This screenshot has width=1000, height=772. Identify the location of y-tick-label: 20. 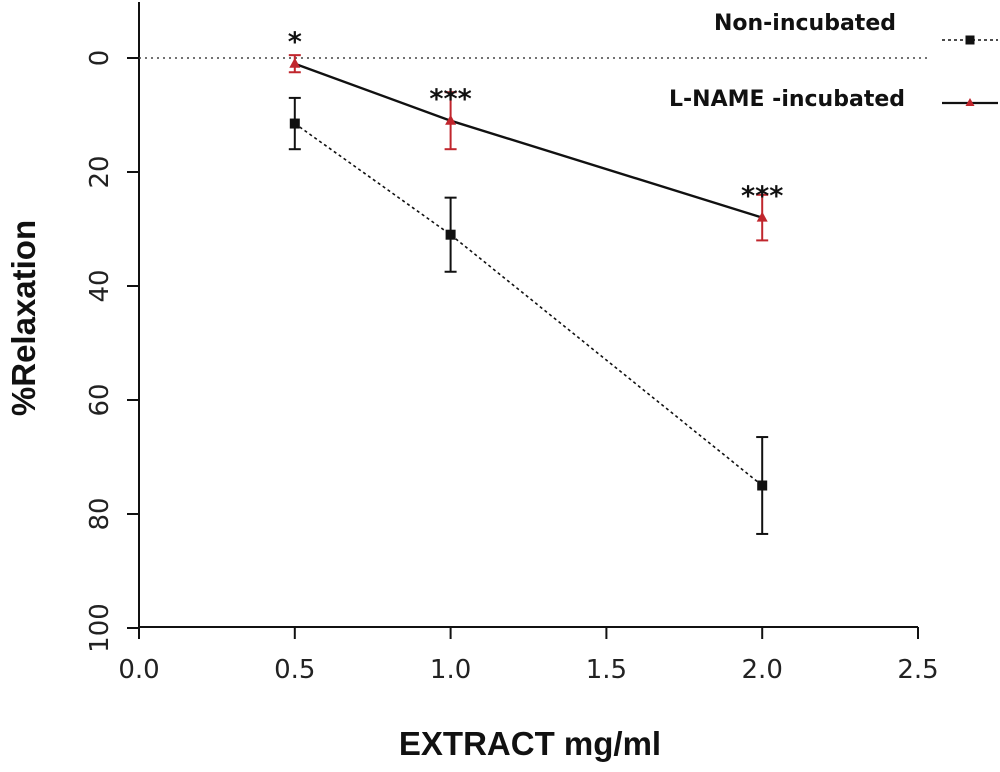
(100, 171).